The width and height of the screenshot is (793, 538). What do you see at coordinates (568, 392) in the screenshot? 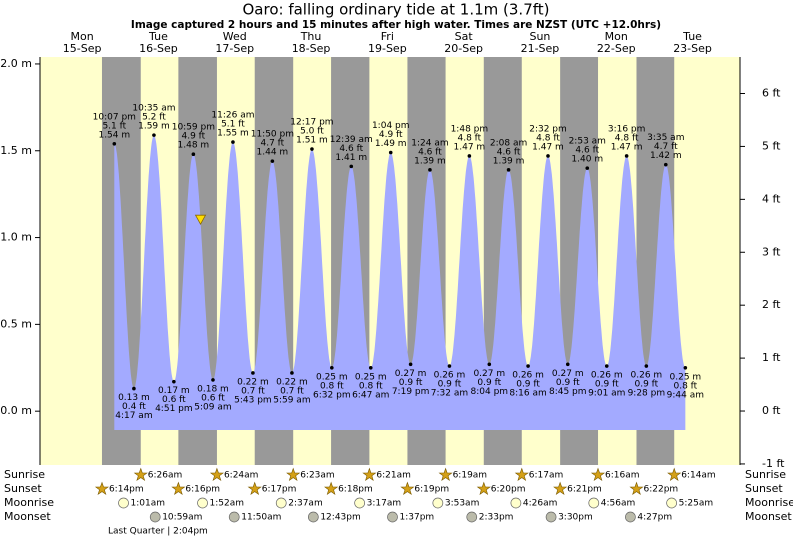
I see `tide-label: 8:45 pm` at bounding box center [568, 392].